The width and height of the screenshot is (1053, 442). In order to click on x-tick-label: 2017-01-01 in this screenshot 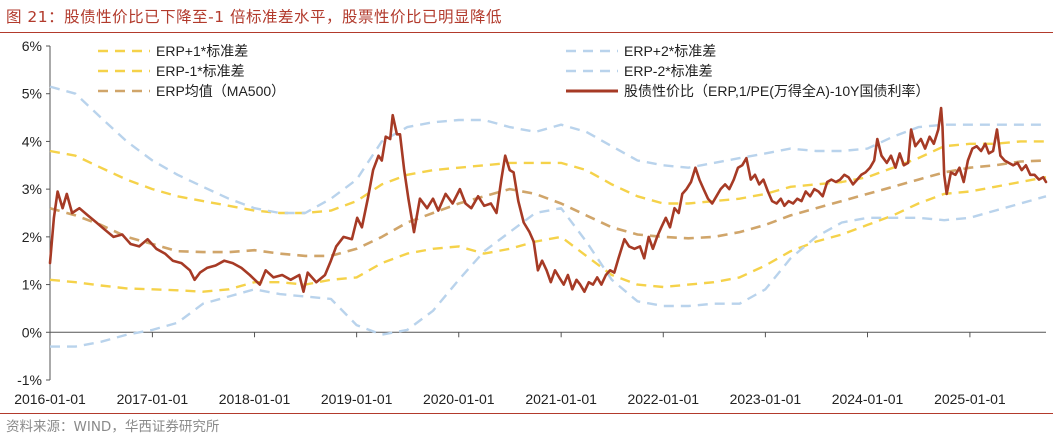, I will do `click(153, 399)`.